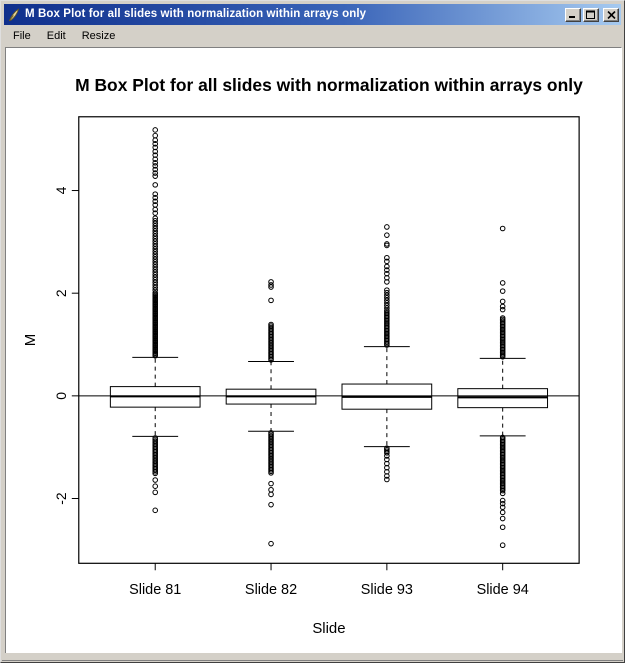  Describe the element at coordinates (573, 14) in the screenshot. I see `minimize-button` at that location.